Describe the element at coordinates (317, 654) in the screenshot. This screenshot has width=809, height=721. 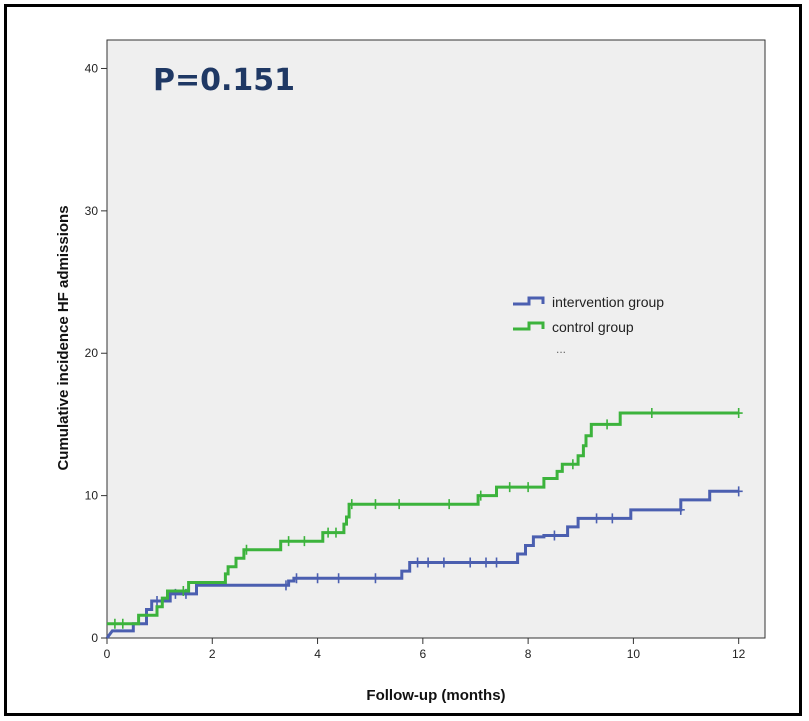
I see `x-tick-label: 4` at that location.